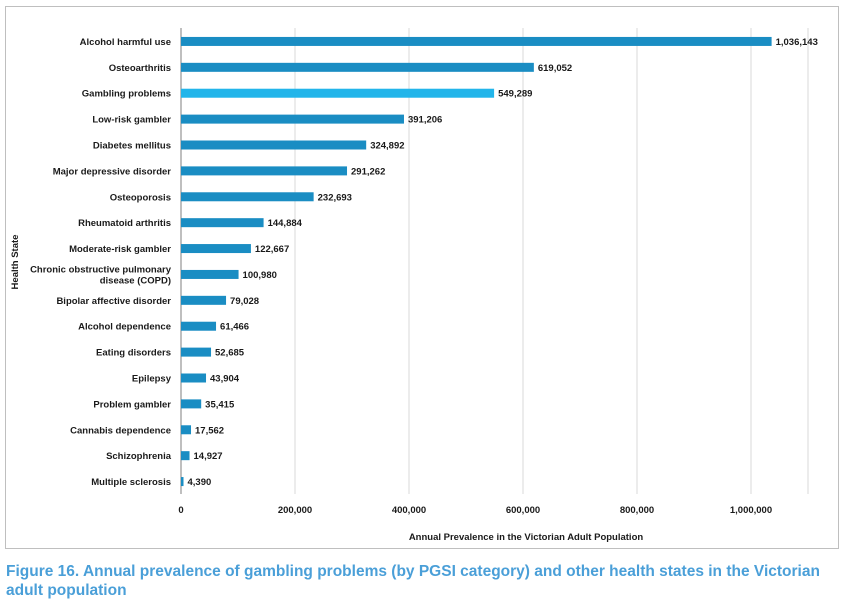 The width and height of the screenshot is (850, 604). Describe the element at coordinates (244, 301) in the screenshot. I see `data-label: 79,028` at that location.